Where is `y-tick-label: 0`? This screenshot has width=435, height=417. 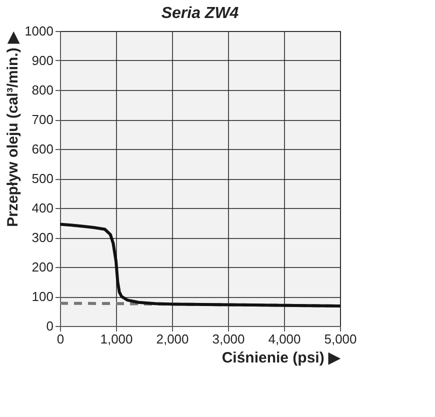
y-tick-label: 0 is located at coordinates (50, 326).